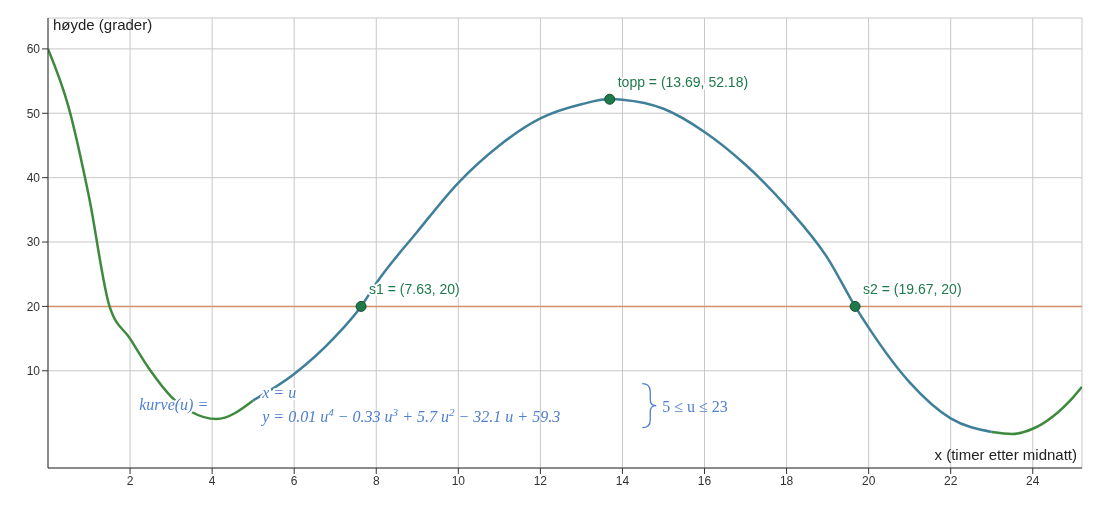 The width and height of the screenshot is (1100, 506). What do you see at coordinates (540, 480) in the screenshot?
I see `x-tick-label: 12` at bounding box center [540, 480].